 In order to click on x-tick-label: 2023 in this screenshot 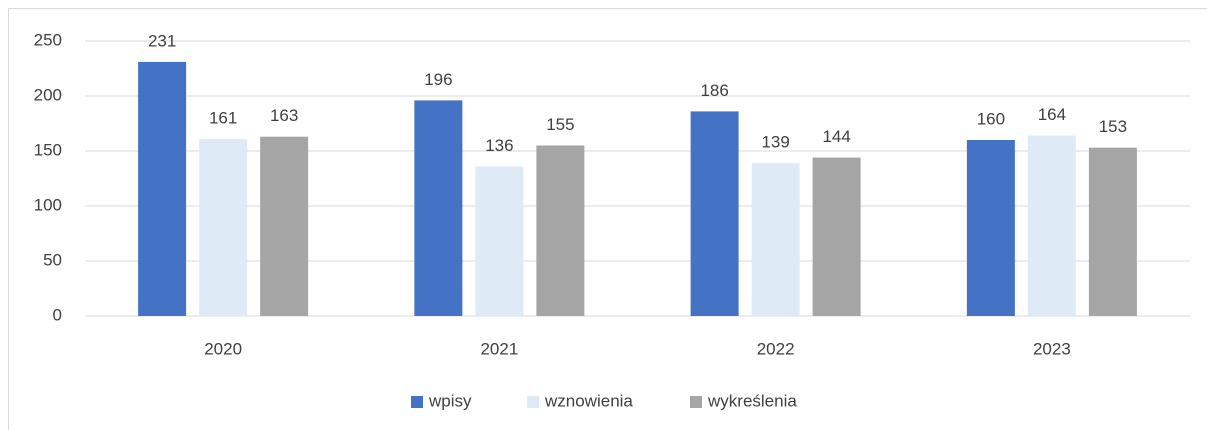, I will do `click(1052, 348)`.